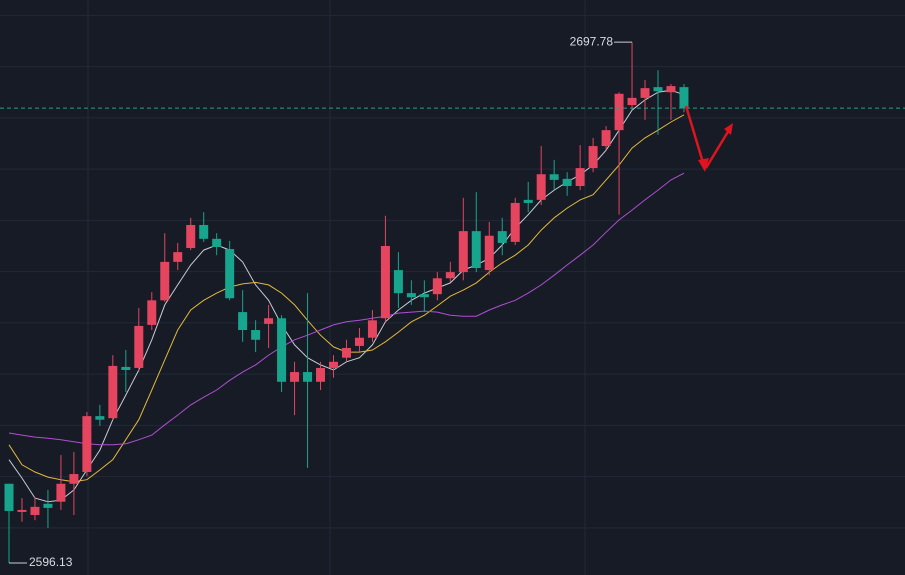  I want to click on trend-arrows, so click(708, 138).